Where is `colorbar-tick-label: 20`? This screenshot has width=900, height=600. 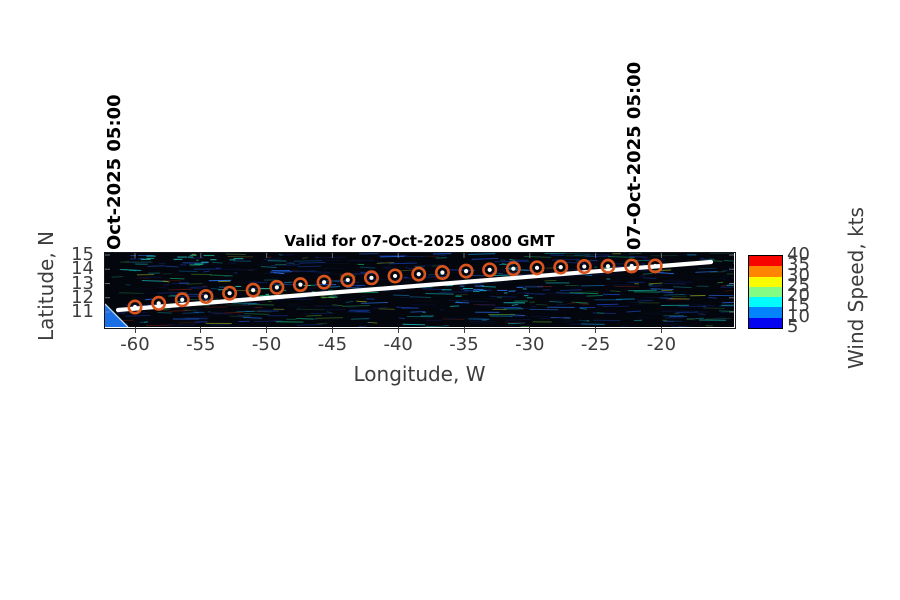 colorbar-tick-label: 20 is located at coordinates (798, 296).